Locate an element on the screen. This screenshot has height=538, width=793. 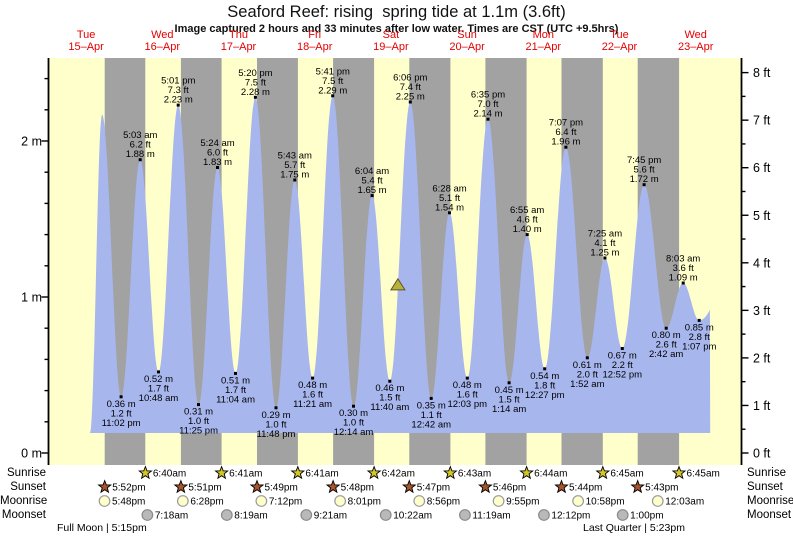
high-tide-m: 1.25 m is located at coordinates (604, 253).